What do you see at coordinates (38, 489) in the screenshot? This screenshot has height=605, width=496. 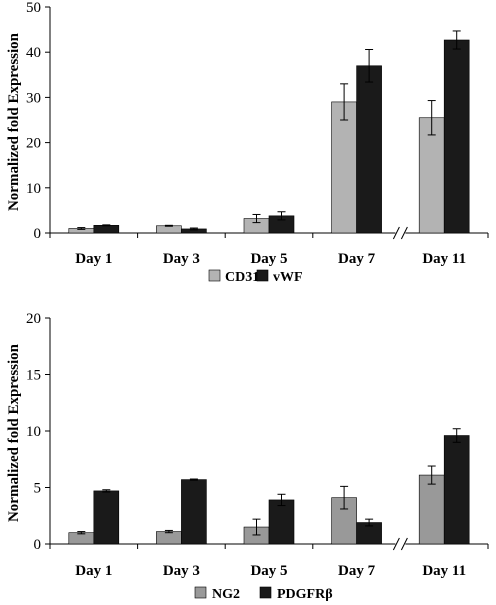 I see `y-tick-label: 5` at bounding box center [38, 489].